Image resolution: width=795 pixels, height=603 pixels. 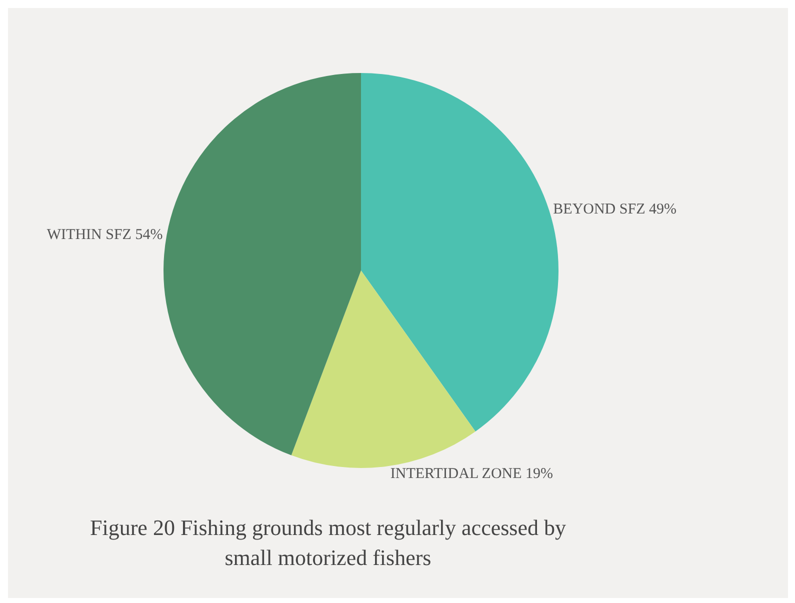 What do you see at coordinates (614, 210) in the screenshot?
I see `slice-label: BEYOND SFZ 49%` at bounding box center [614, 210].